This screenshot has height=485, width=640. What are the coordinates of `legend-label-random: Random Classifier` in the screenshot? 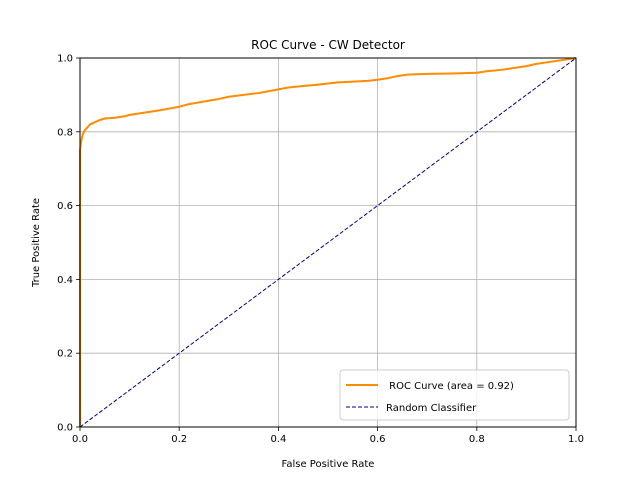 It's located at (431, 408).